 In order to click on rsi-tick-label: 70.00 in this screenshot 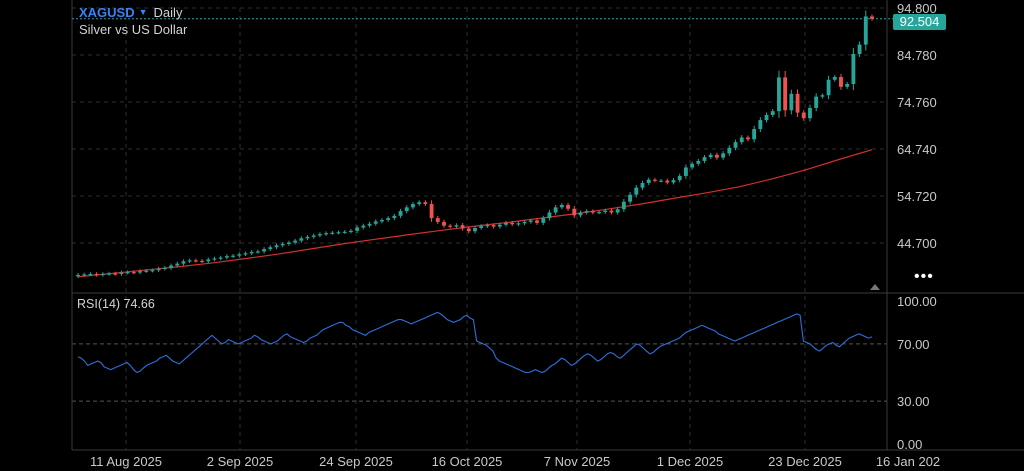, I will do `click(913, 344)`.